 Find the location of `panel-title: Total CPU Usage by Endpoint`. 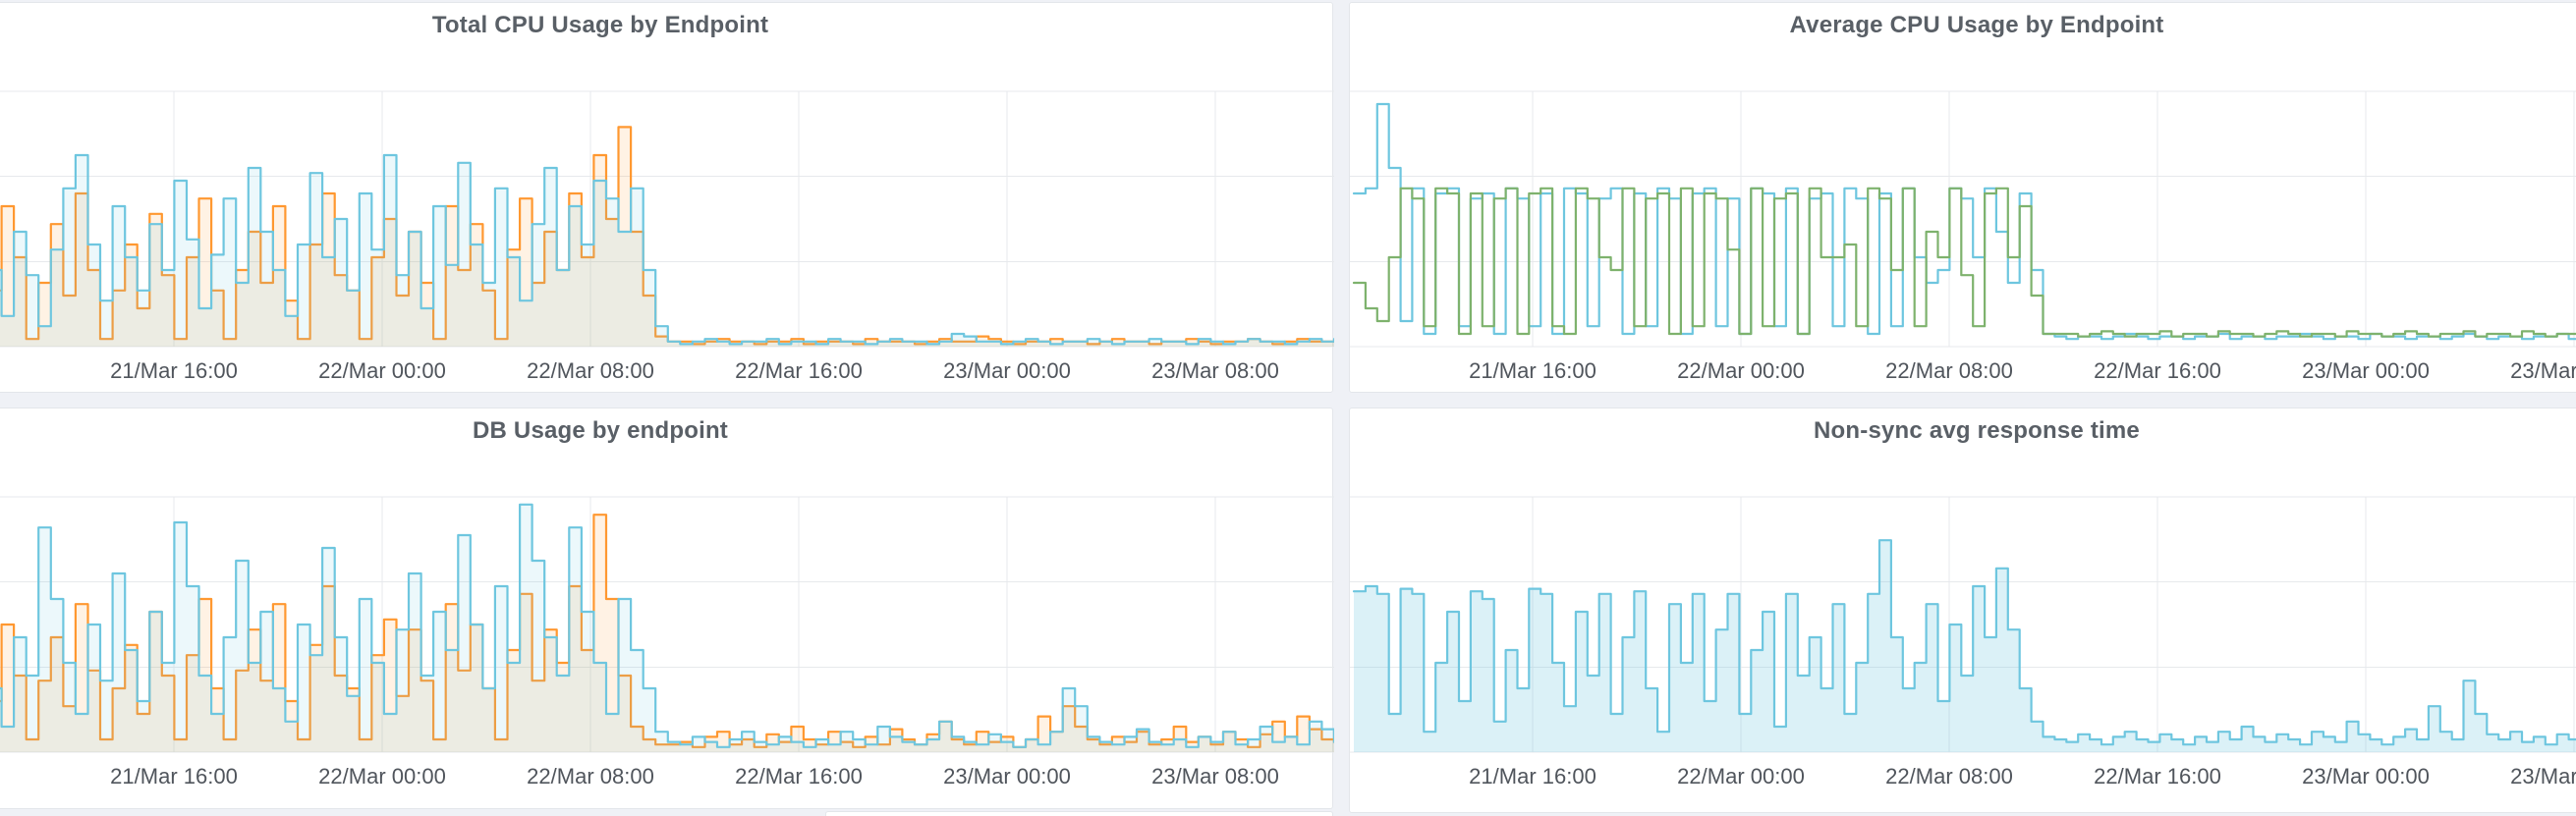

panel-title: Total CPU Usage by Endpoint is located at coordinates (600, 25).